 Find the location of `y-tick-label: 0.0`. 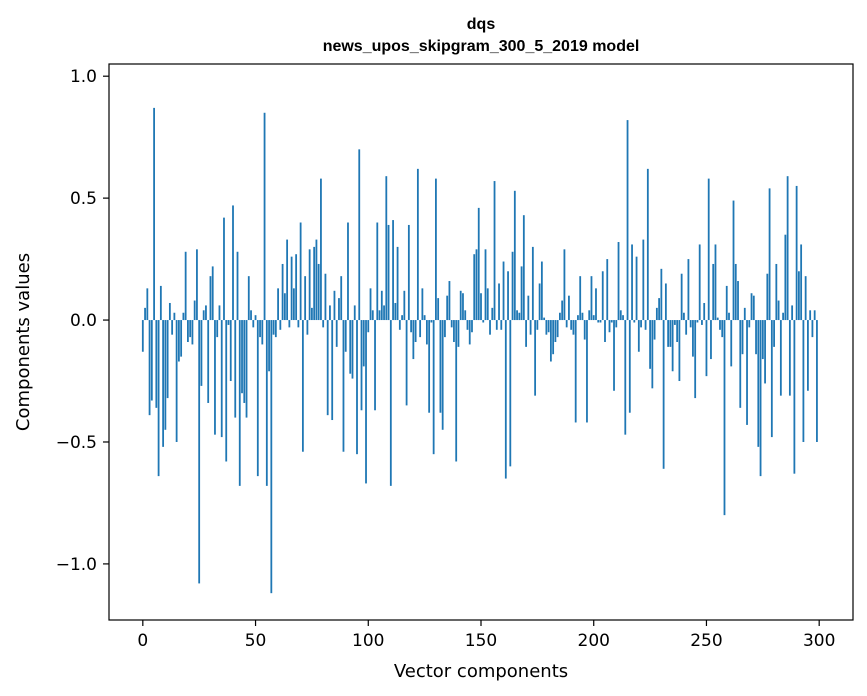

y-tick-label: 0.0 is located at coordinates (83, 321).